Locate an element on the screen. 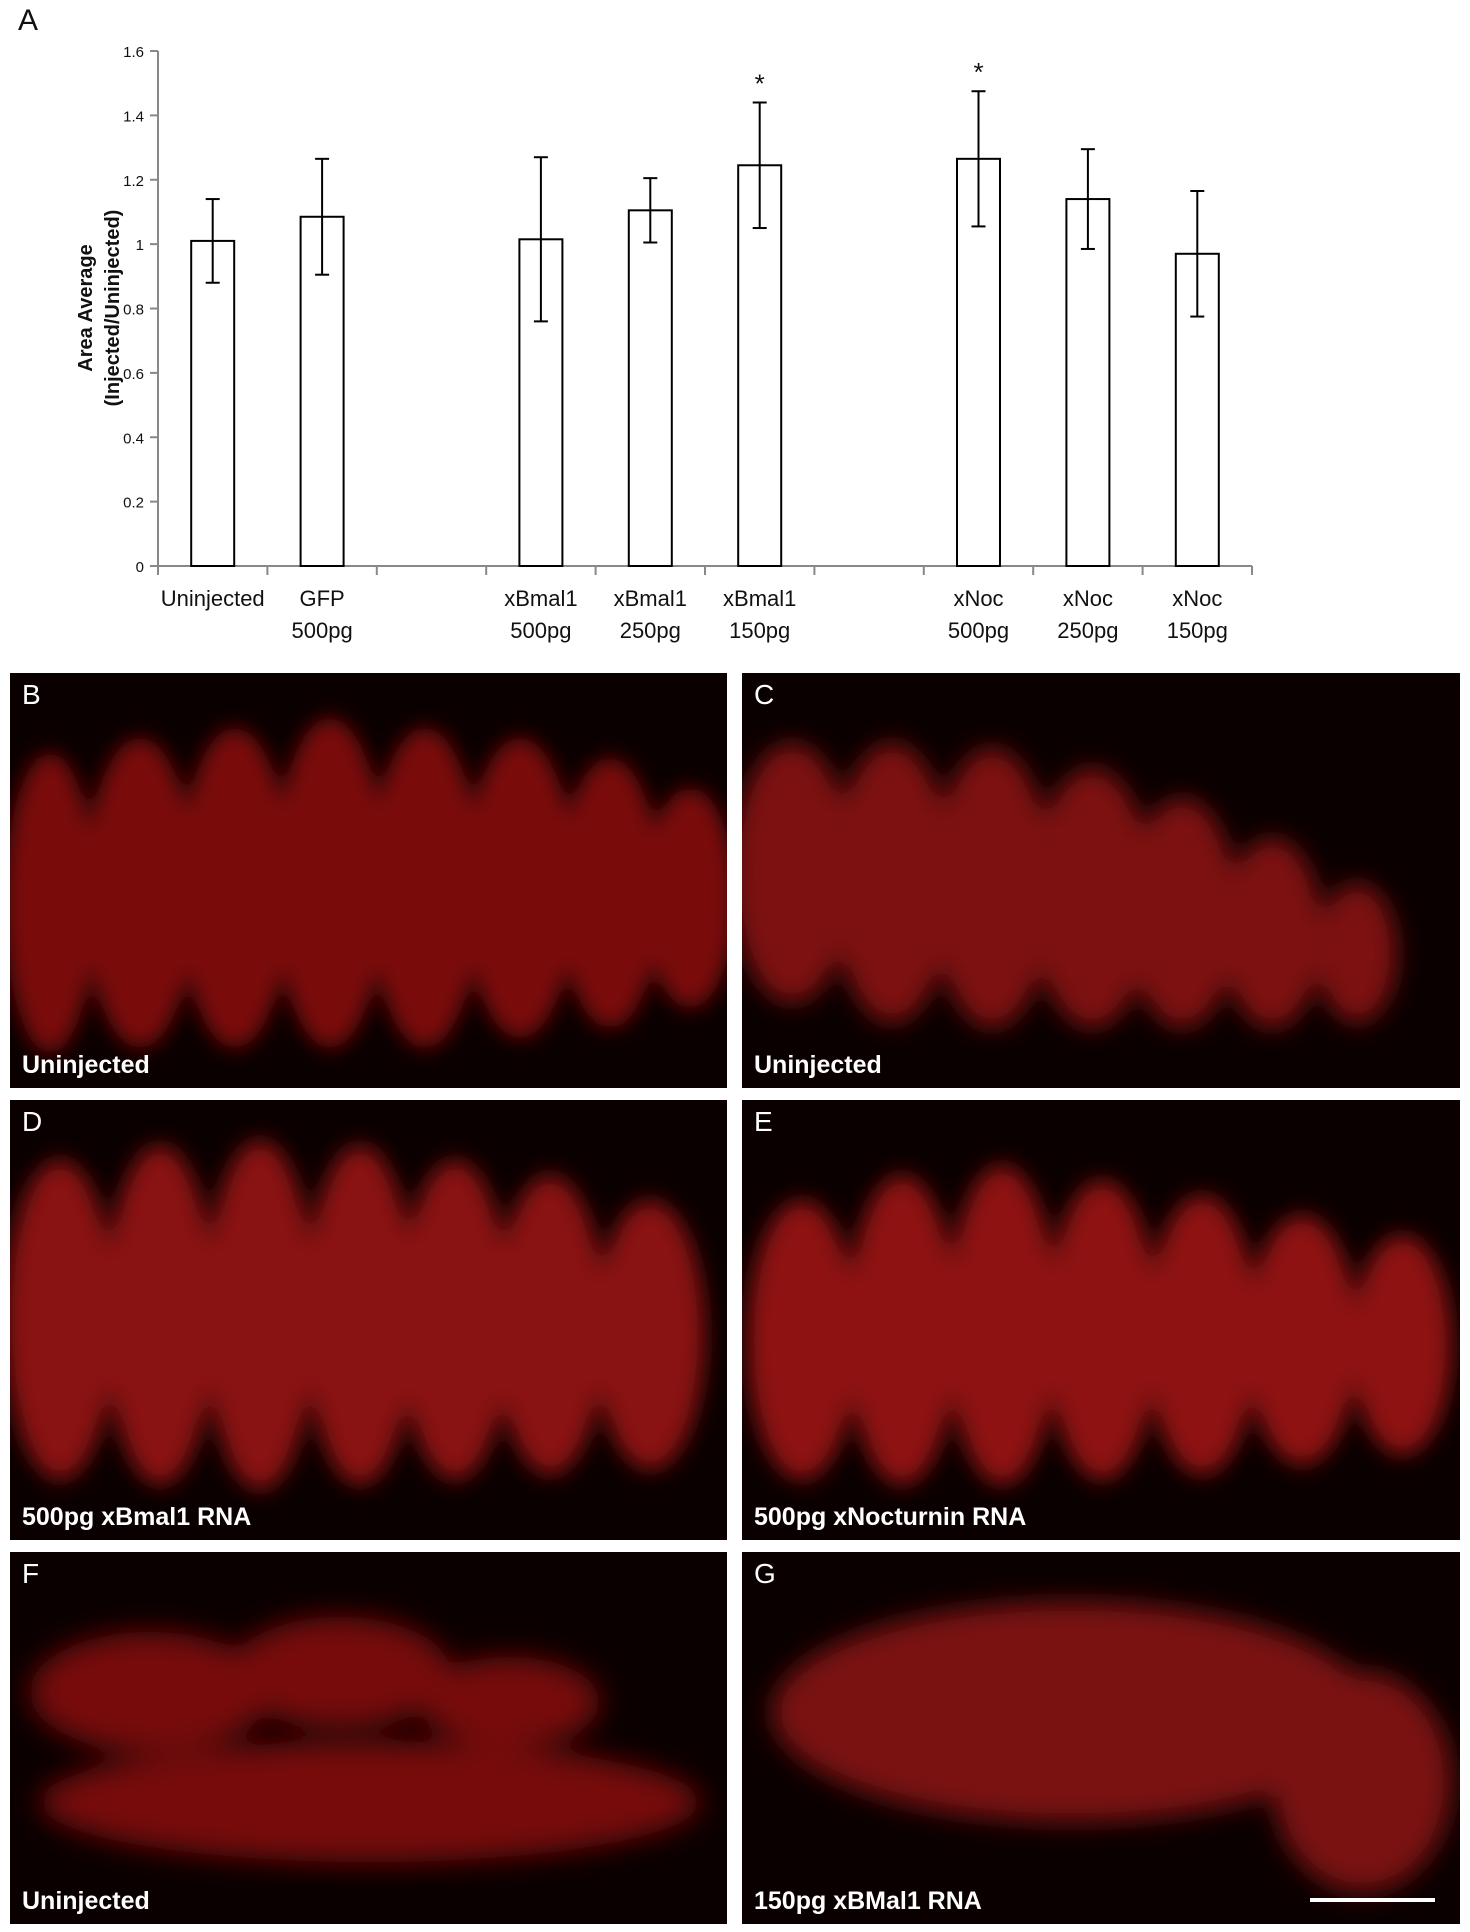 Image resolution: width=1470 pixels, height=1932 pixels. micrograph-d is located at coordinates (357, 1315).